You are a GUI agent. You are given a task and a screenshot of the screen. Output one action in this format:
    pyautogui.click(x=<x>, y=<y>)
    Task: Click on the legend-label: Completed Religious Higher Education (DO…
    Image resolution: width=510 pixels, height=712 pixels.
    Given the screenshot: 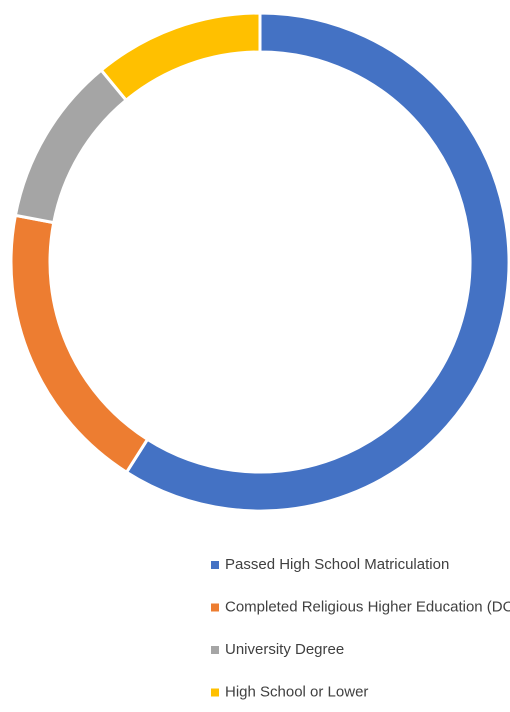 What is the action you would take?
    pyautogui.click(x=367, y=606)
    